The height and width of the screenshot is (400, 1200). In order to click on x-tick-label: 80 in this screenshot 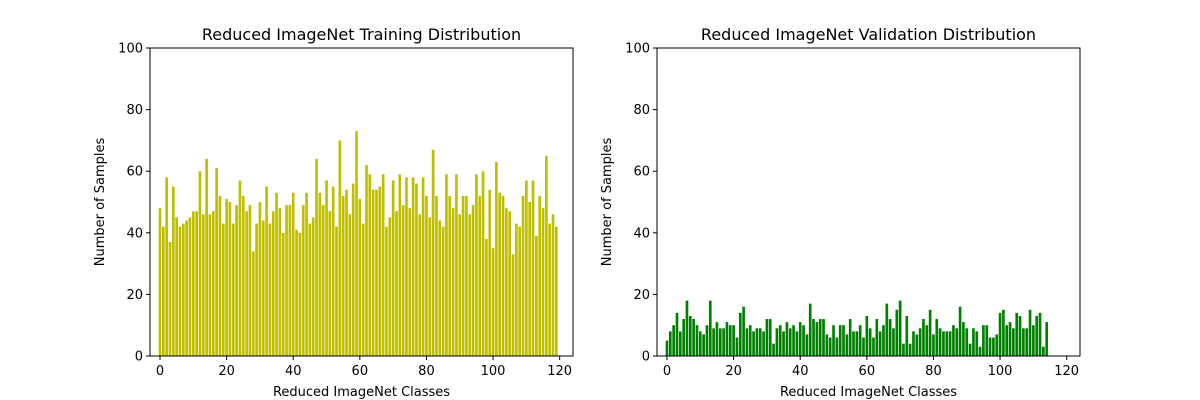, I will do `click(426, 371)`.